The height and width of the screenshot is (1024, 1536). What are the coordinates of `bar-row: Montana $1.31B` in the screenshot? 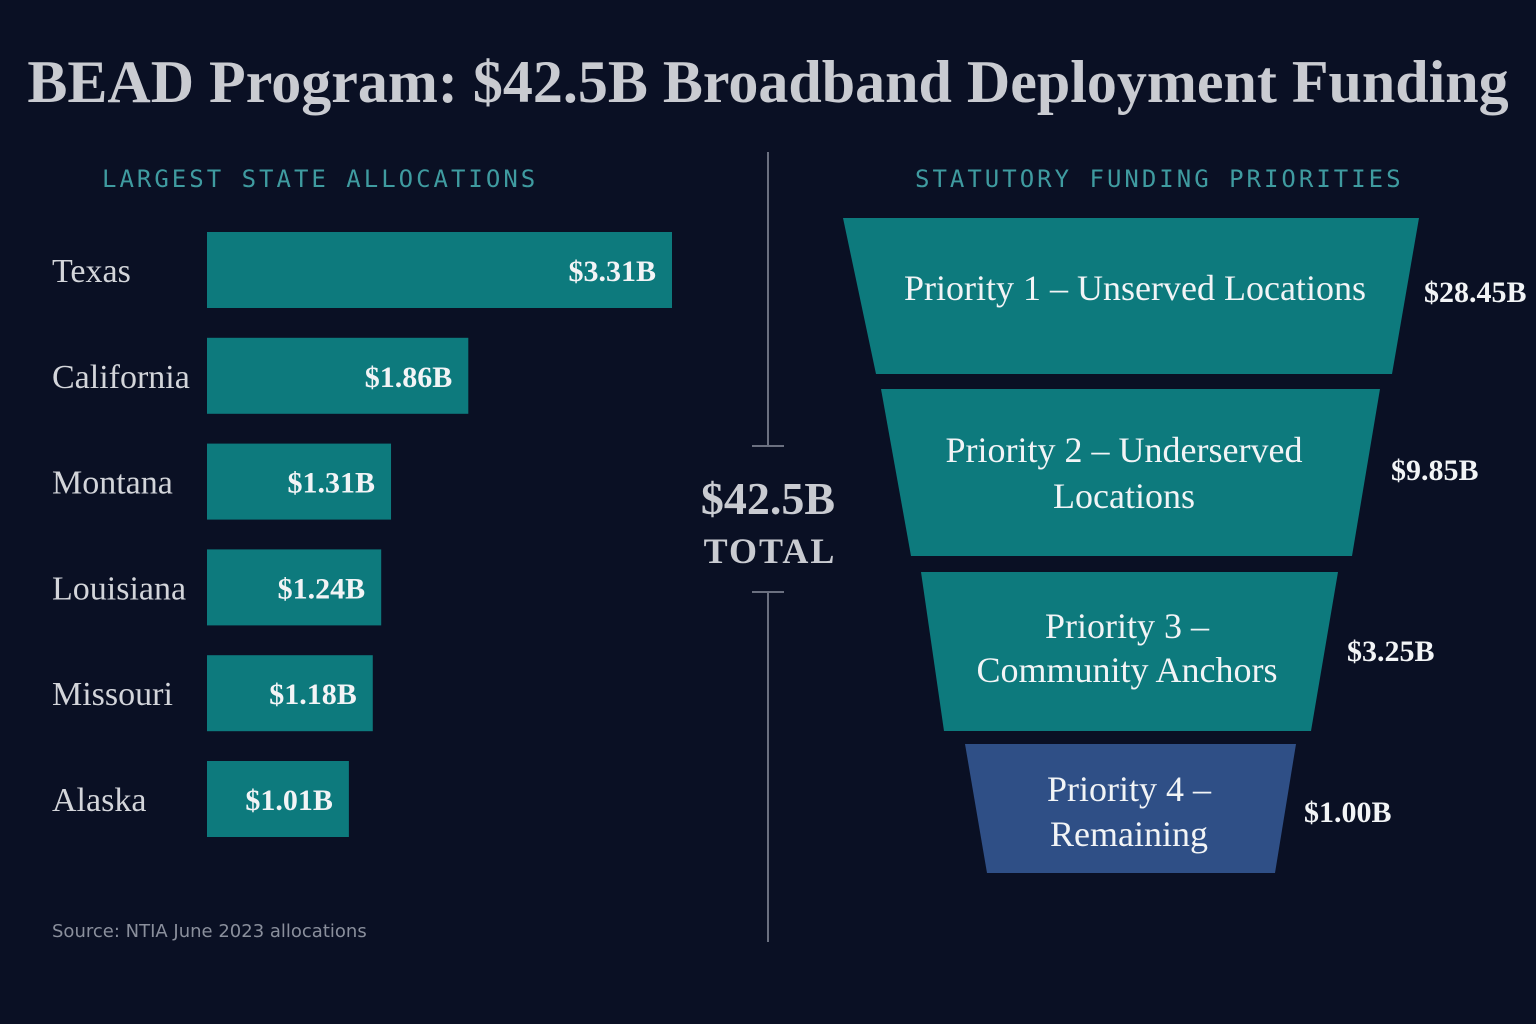 It's located at (222, 481).